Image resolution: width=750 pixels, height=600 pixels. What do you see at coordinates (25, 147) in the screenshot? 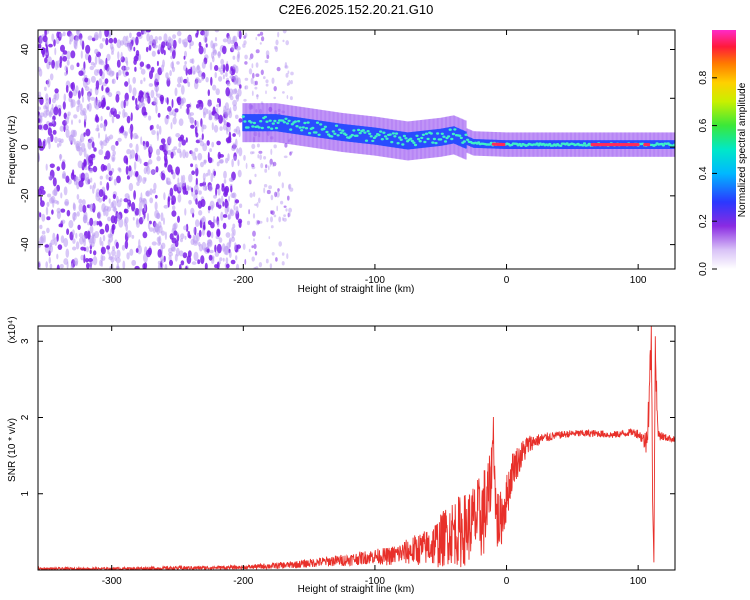
I see `y-tick-label: 0` at bounding box center [25, 147].